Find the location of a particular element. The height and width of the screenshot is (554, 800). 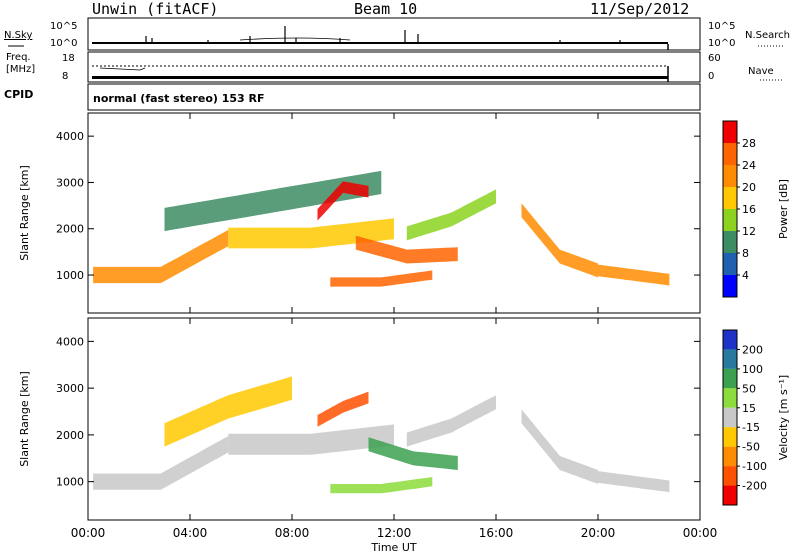

velocity-colorbar-label-4: -15 is located at coordinates (751, 427).